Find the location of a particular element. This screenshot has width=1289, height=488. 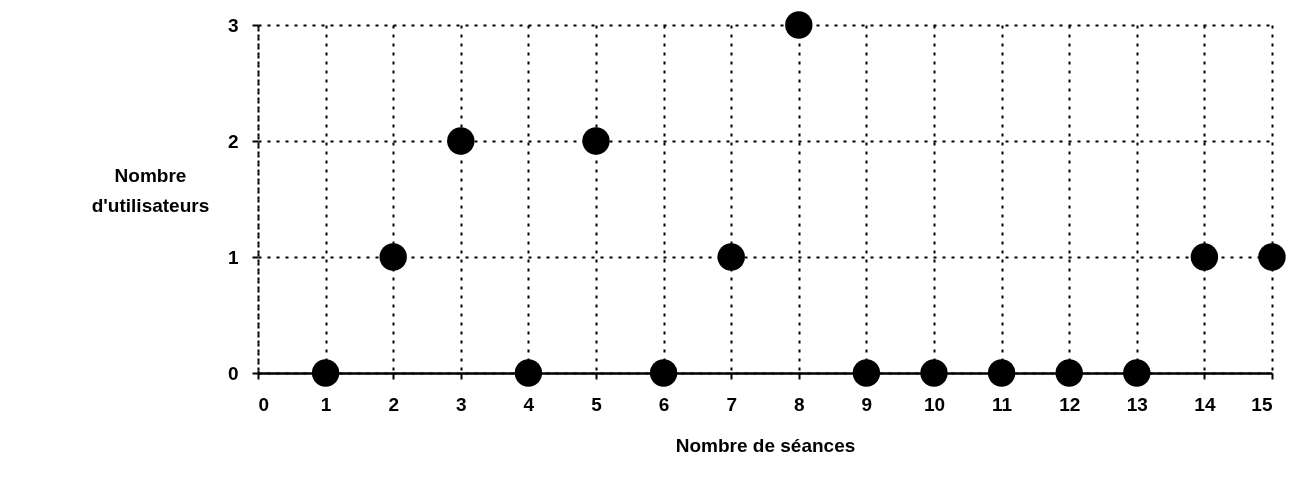

x-tick-label: 13 is located at coordinates (1137, 404).